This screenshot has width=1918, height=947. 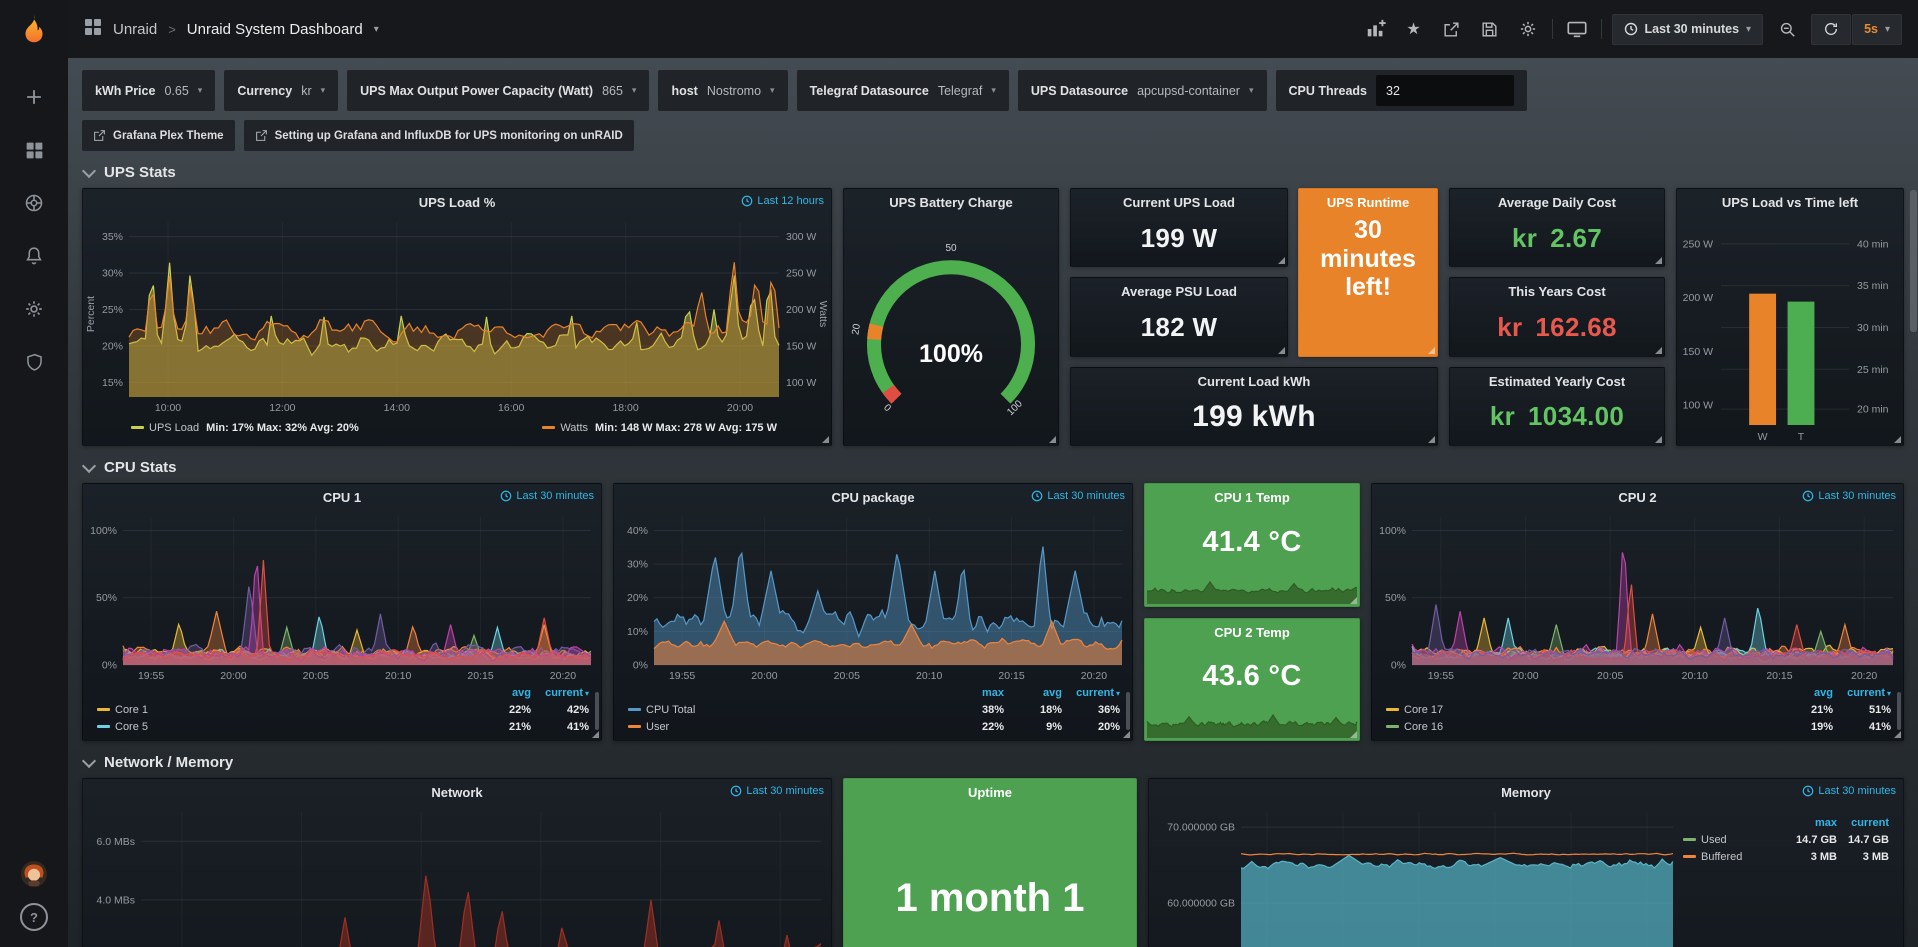 What do you see at coordinates (168, 135) in the screenshot?
I see `link-label: Grafana Plex Theme` at bounding box center [168, 135].